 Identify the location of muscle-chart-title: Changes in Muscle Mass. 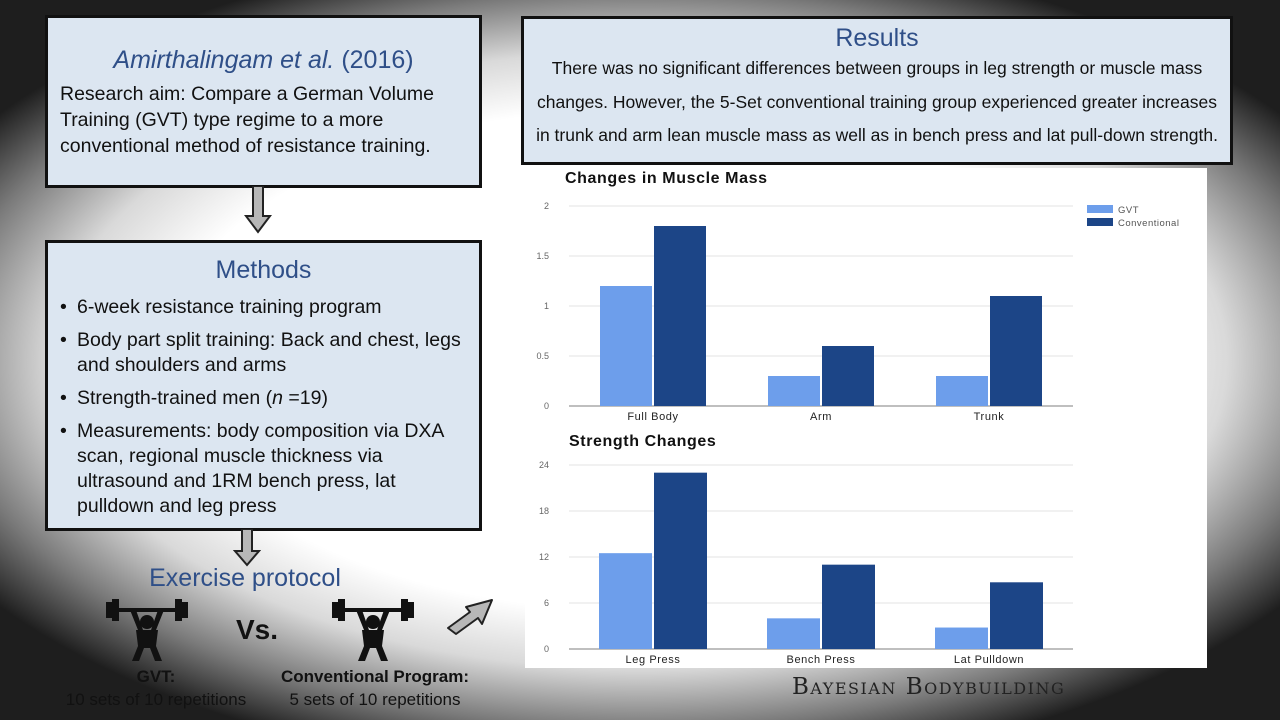
(666, 178).